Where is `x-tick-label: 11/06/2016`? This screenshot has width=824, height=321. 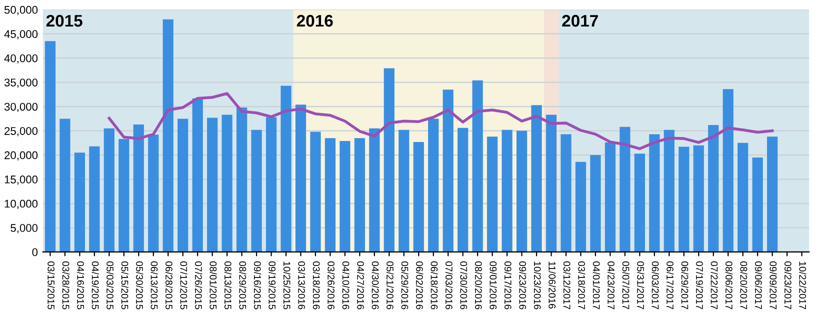
x-tick-label: 11/06/2016 is located at coordinates (552, 285).